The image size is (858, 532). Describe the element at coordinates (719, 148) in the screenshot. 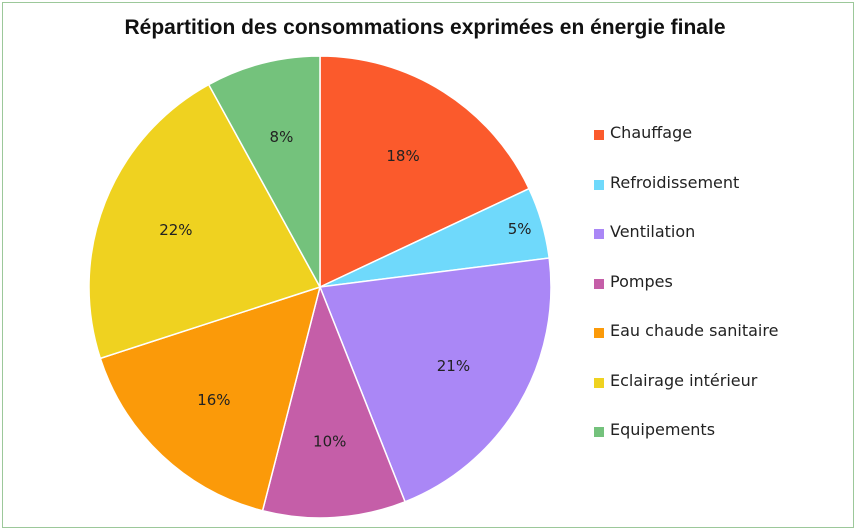

I see `legend-item: Chauffage` at that location.